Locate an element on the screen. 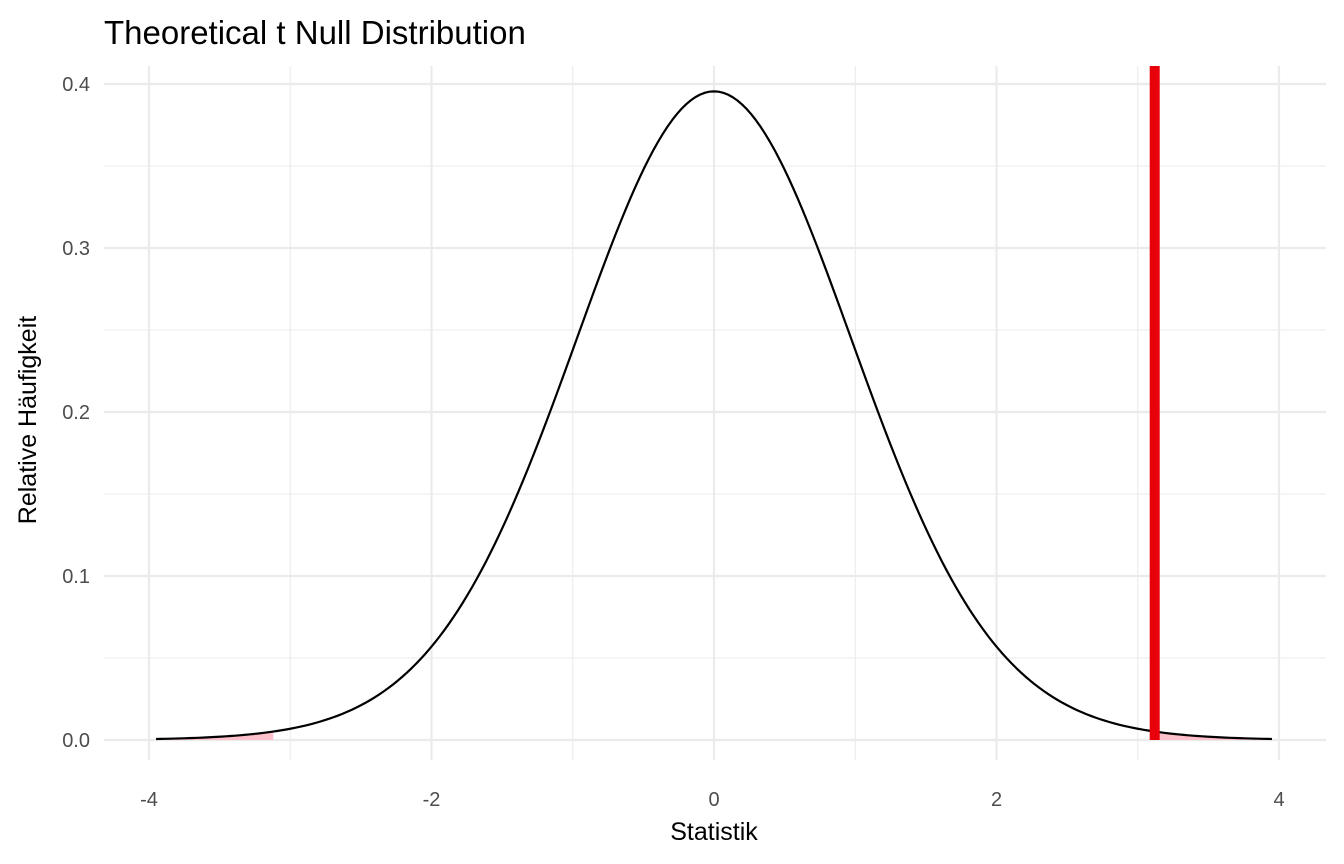 Image resolution: width=1344 pixels, height=864 pixels. x-tick-labels: -4 -2 0 2 4 is located at coordinates (712, 800).